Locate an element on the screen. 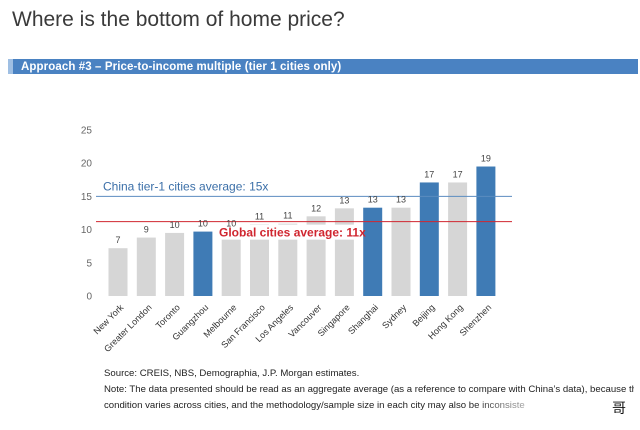  bar-hong-kong is located at coordinates (458, 239).